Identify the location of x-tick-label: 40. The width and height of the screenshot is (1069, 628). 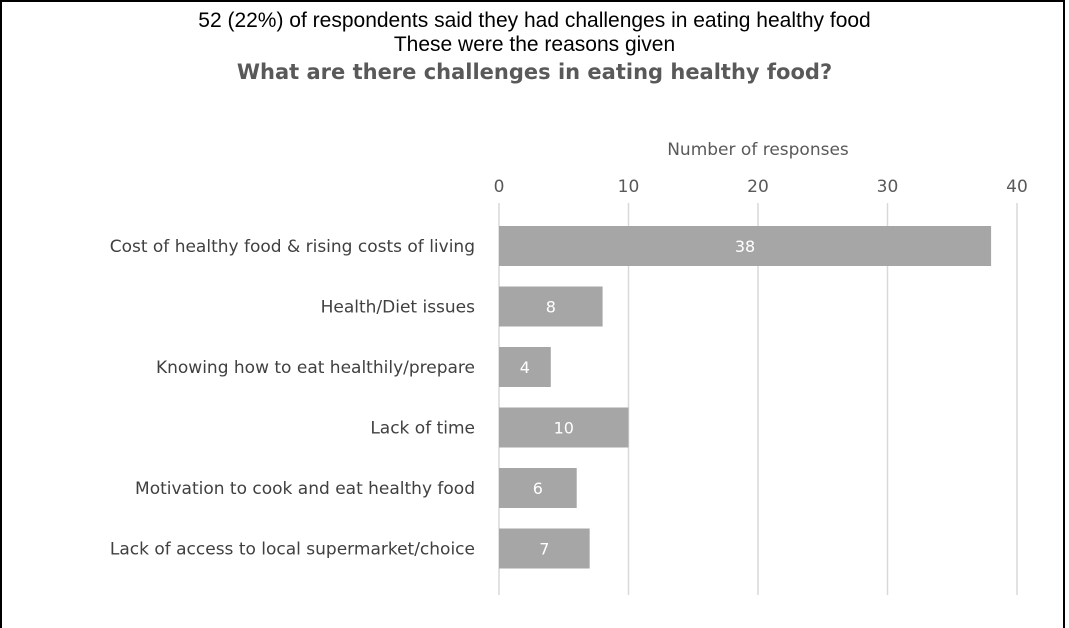
(1017, 187).